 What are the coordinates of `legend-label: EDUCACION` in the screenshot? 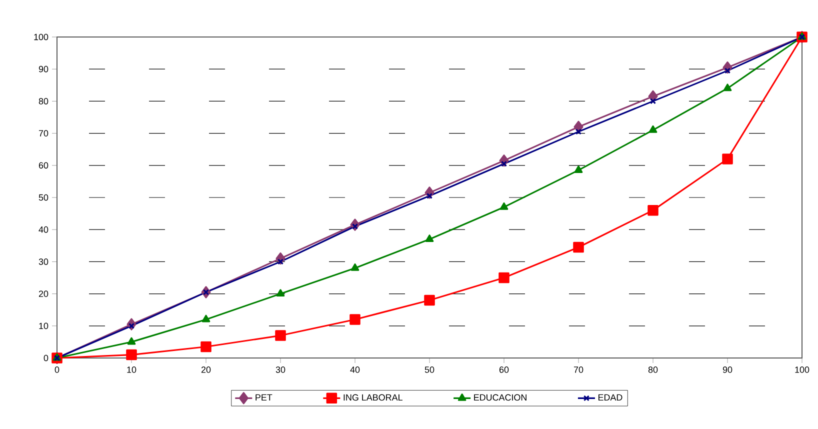 It's located at (500, 397).